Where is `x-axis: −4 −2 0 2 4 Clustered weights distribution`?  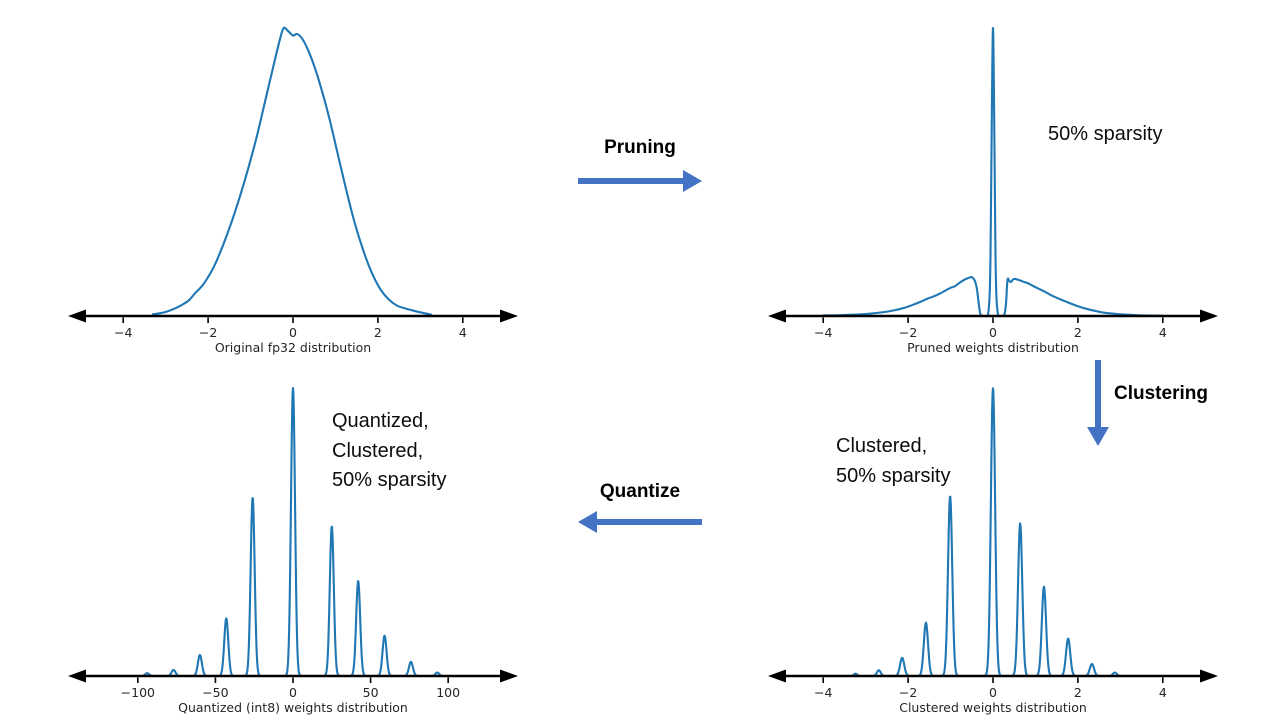 x-axis: −4 −2 0 2 4 Clustered weights distribution is located at coordinates (993, 692).